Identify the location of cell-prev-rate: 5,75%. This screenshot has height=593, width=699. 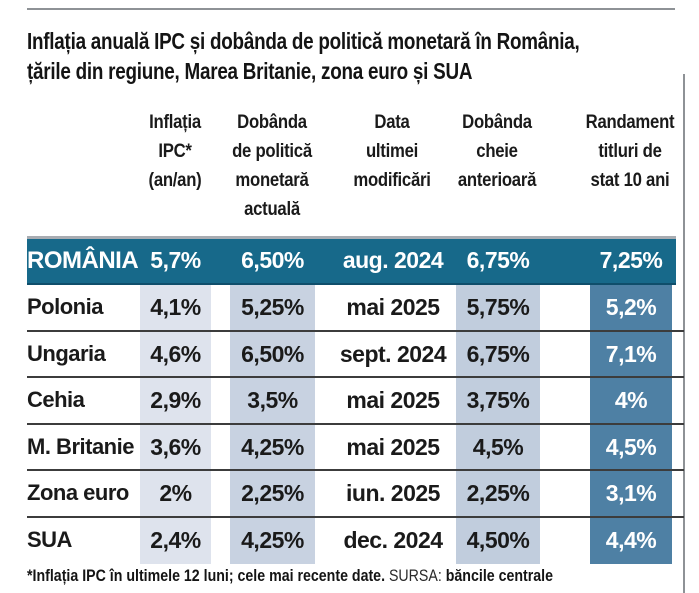
(498, 307).